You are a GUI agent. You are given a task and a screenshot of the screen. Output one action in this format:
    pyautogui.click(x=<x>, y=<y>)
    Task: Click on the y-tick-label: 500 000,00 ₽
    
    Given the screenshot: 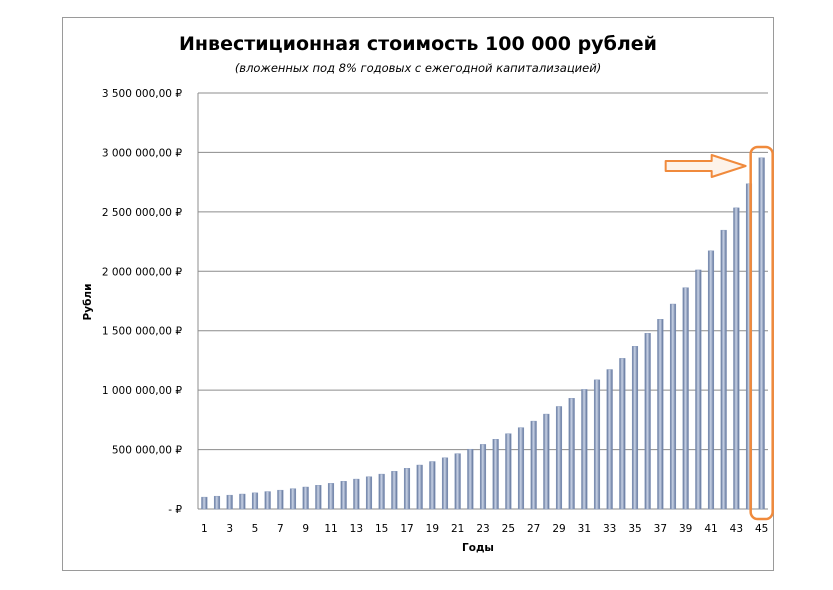 What is the action you would take?
    pyautogui.click(x=147, y=451)
    